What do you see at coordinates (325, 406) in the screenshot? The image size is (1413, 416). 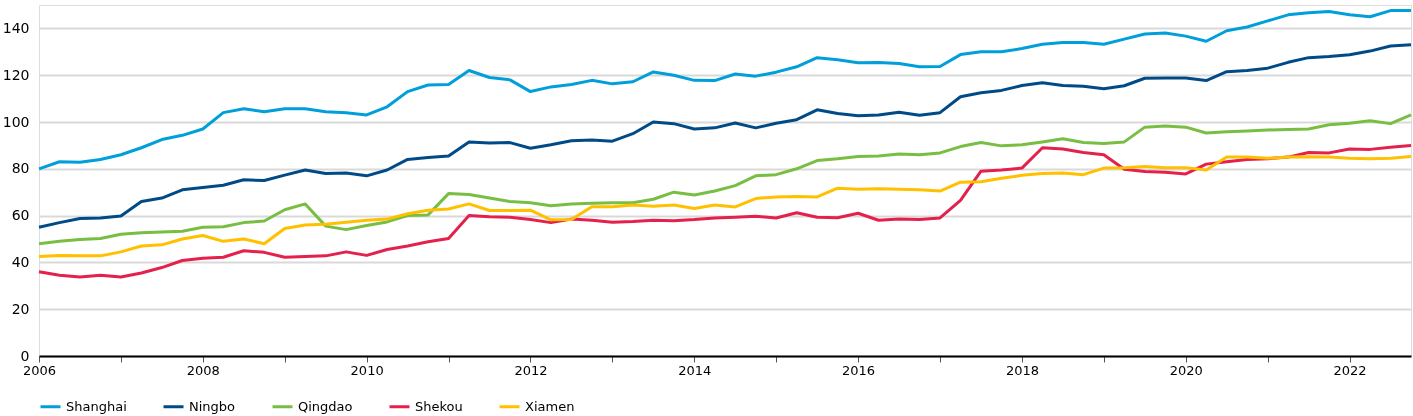 I see `legend-label: Qingdao` at bounding box center [325, 406].